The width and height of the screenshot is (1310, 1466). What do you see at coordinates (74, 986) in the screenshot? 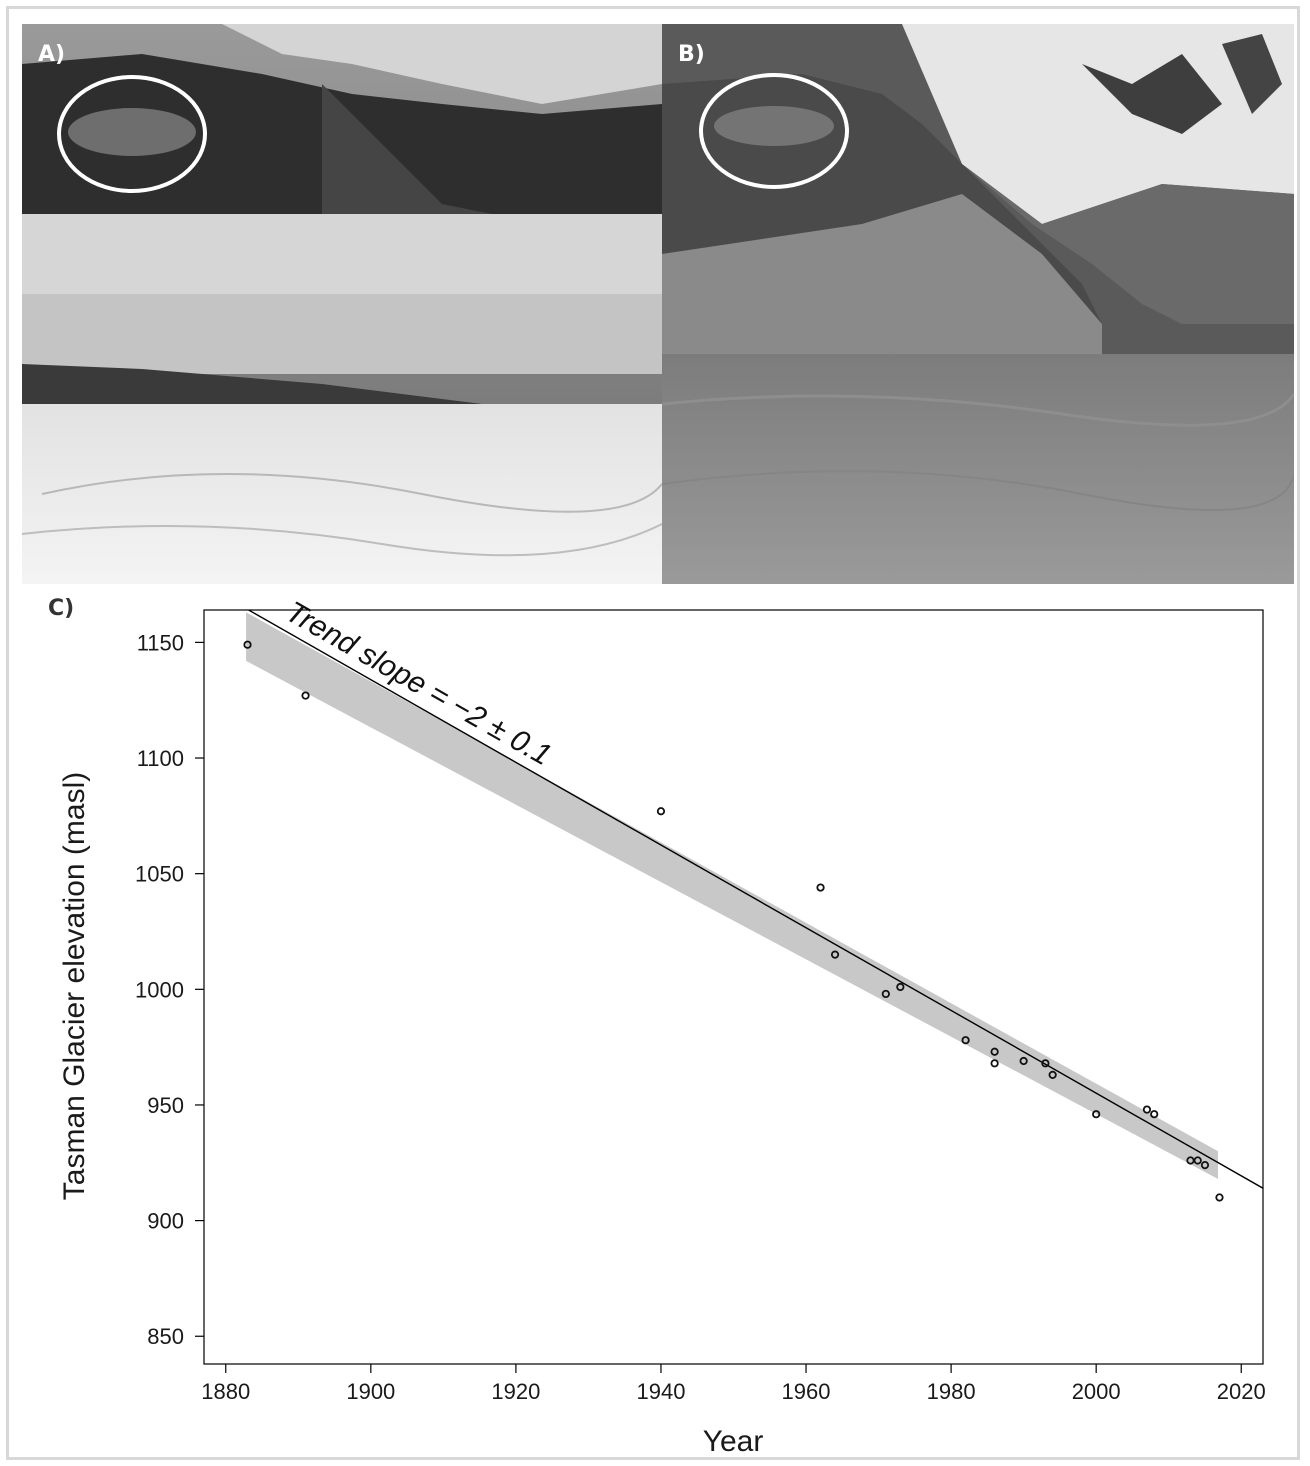
I see `y-axis-title: Tasman Glacier elevation (masl)` at bounding box center [74, 986].